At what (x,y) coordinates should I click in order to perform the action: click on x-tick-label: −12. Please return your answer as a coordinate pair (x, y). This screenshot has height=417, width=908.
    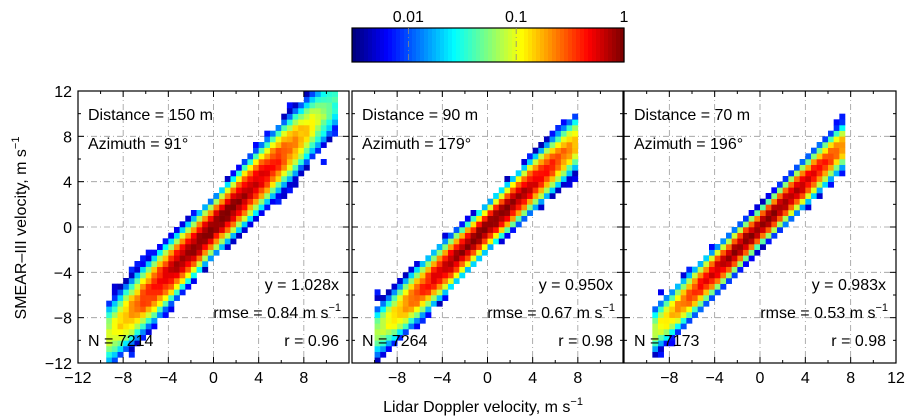
    Looking at the image, I should click on (77, 378).